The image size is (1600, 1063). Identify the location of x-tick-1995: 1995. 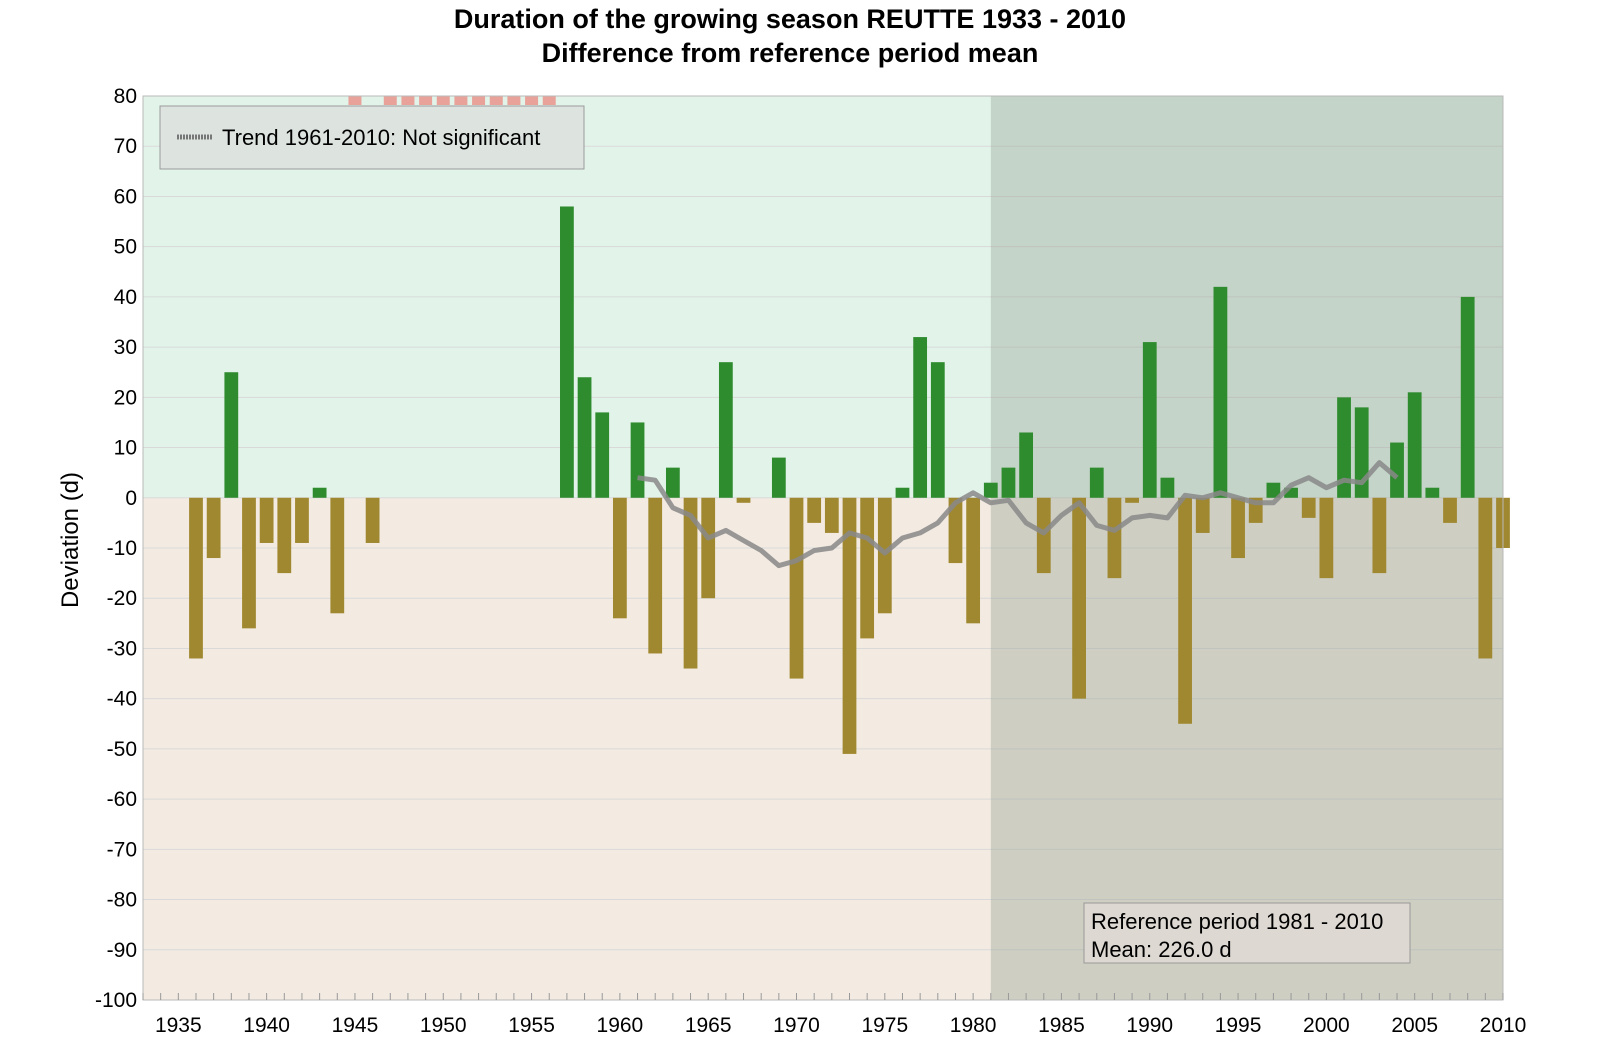
(1238, 1025).